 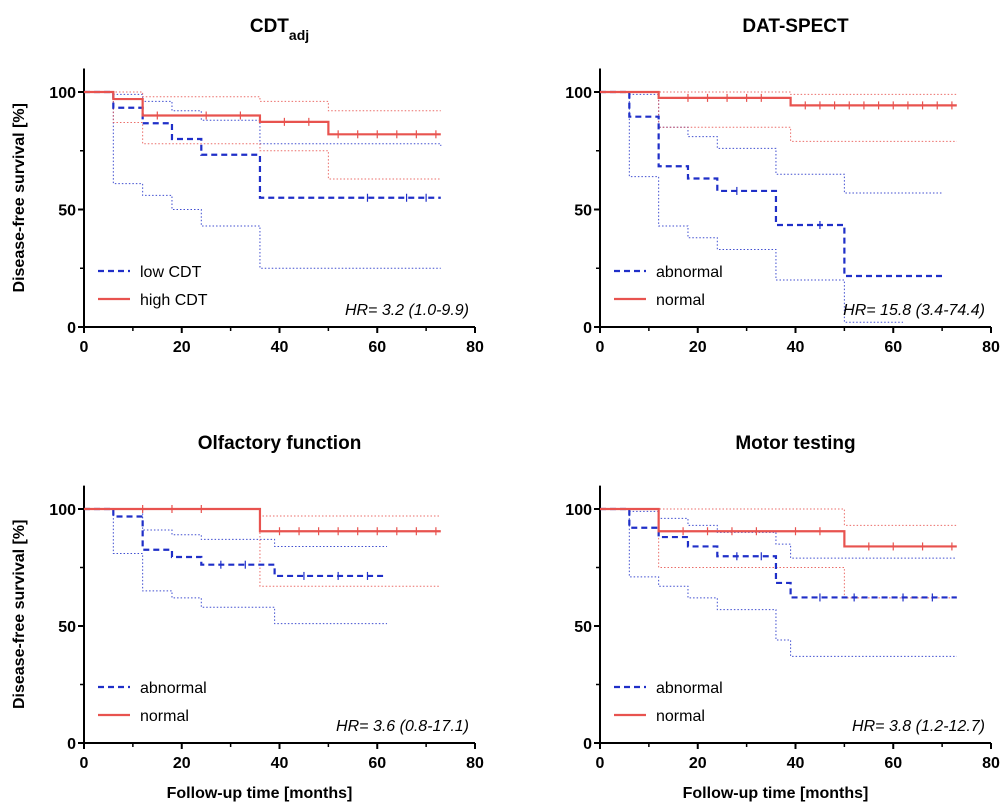 What do you see at coordinates (174, 300) in the screenshot?
I see `legend-label: high CDT` at bounding box center [174, 300].